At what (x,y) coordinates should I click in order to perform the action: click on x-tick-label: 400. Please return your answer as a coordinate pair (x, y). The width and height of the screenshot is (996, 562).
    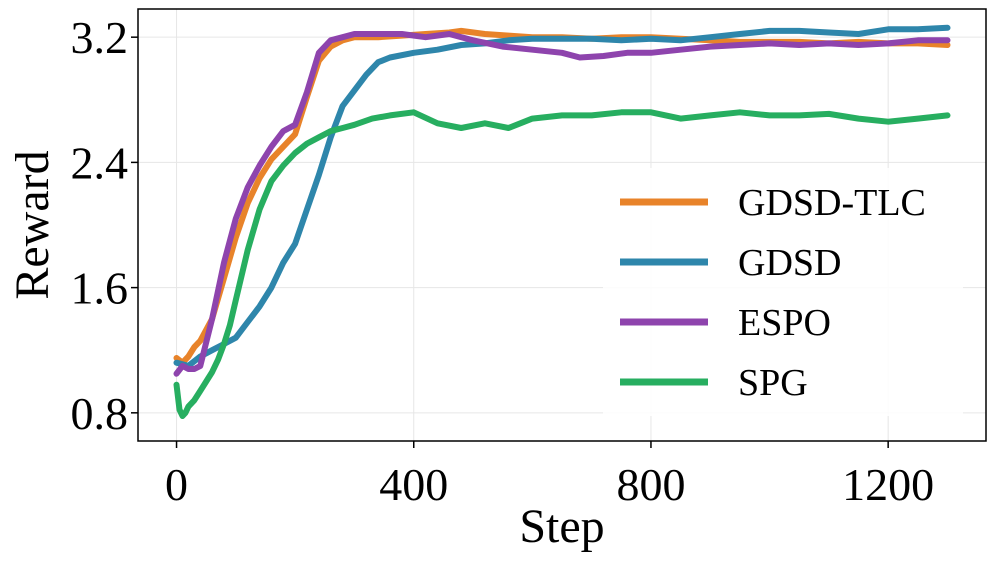
    Looking at the image, I should click on (413, 484).